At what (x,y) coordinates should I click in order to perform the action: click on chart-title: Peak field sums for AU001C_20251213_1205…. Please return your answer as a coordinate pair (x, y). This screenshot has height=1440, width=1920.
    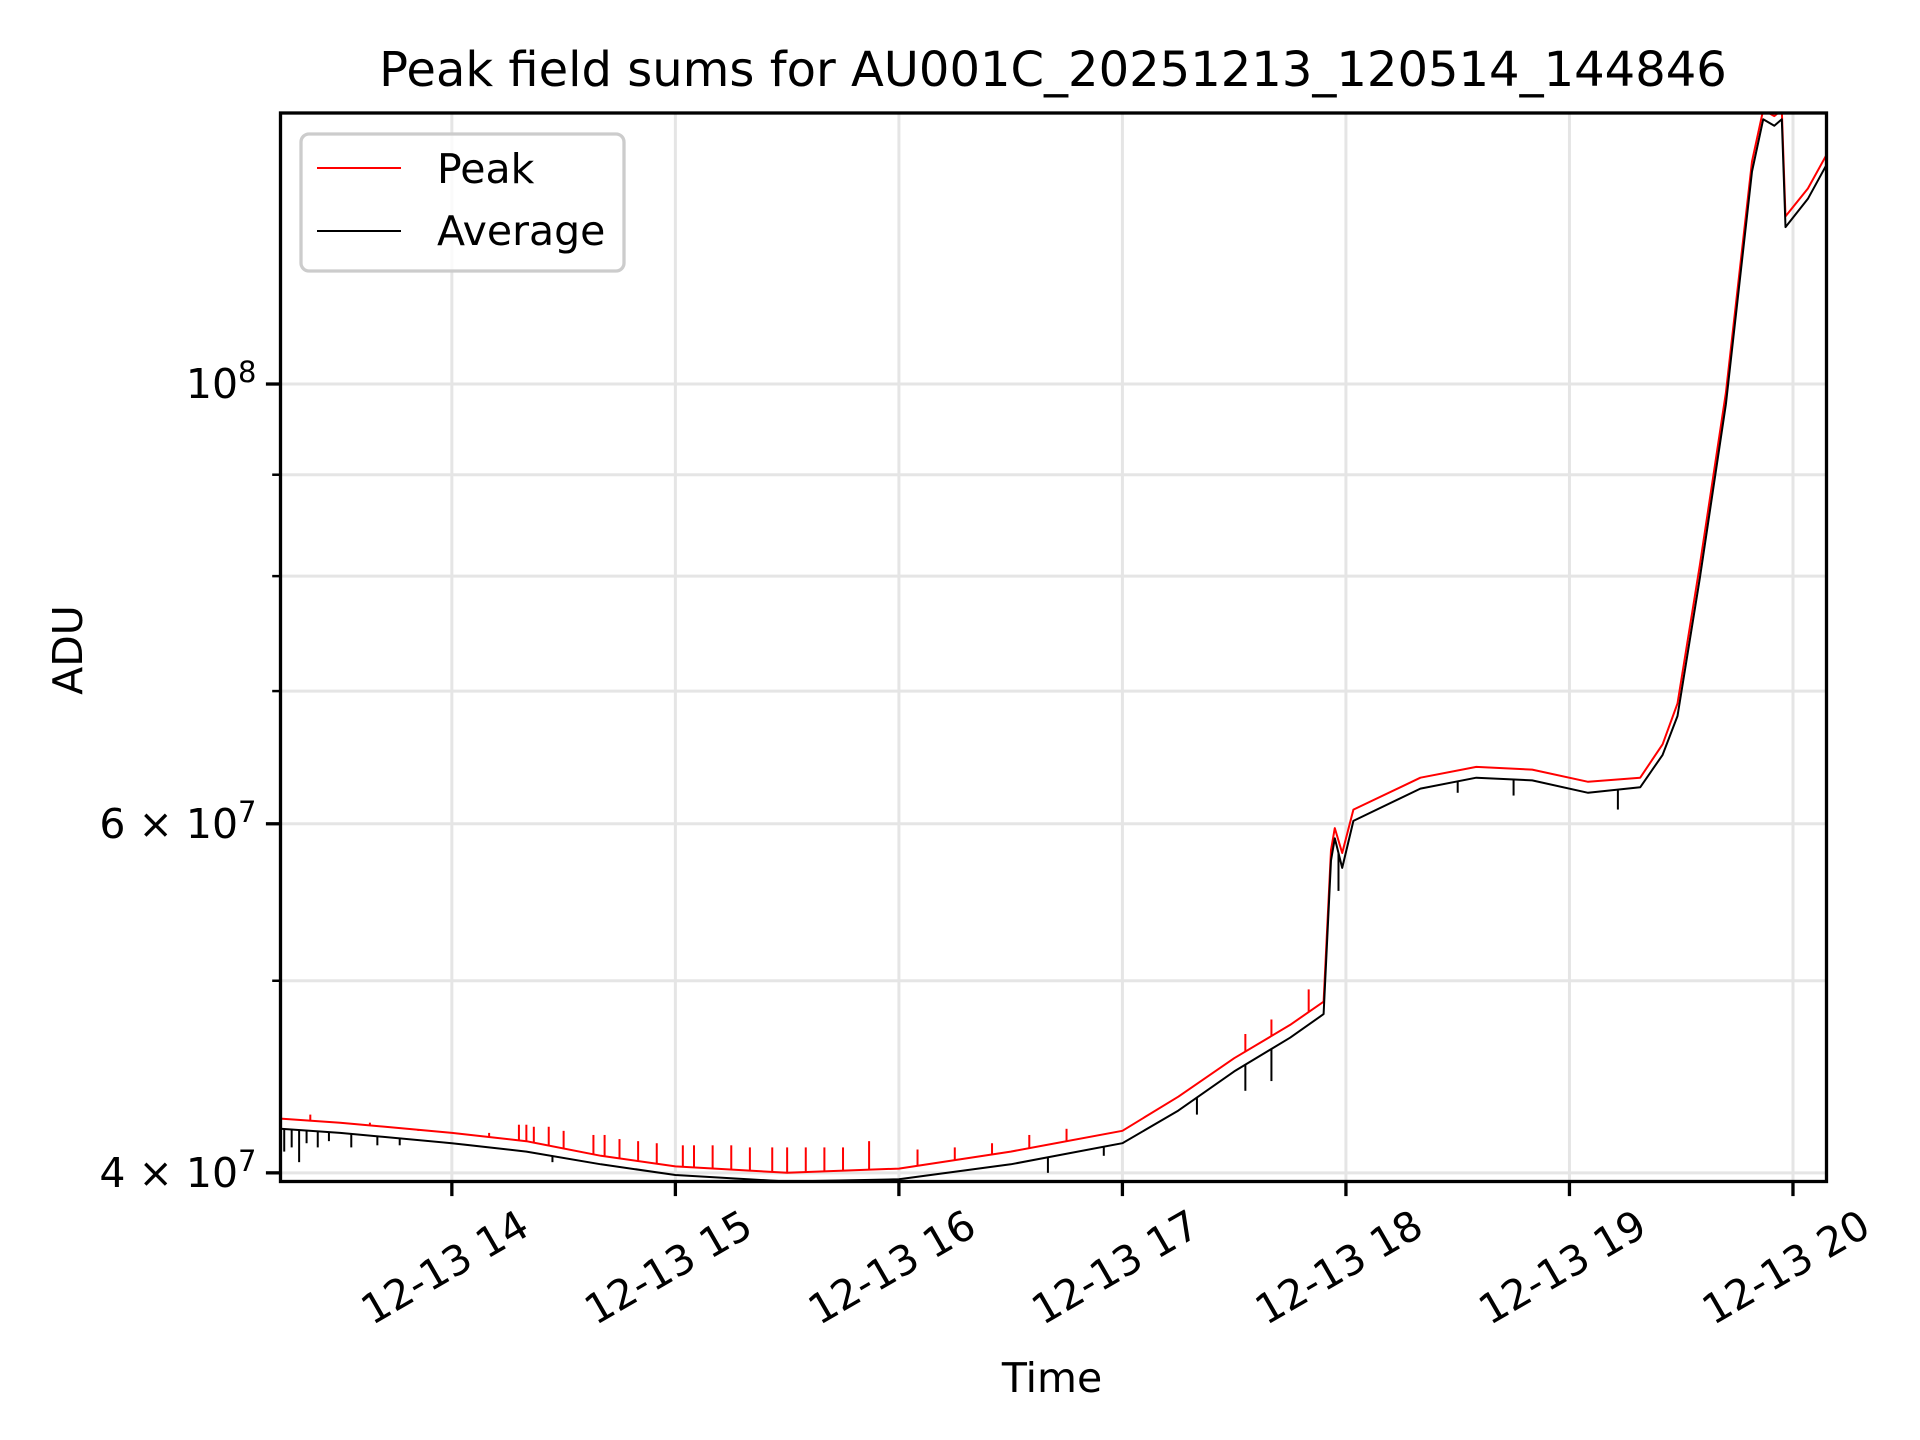
    Looking at the image, I should click on (1053, 70).